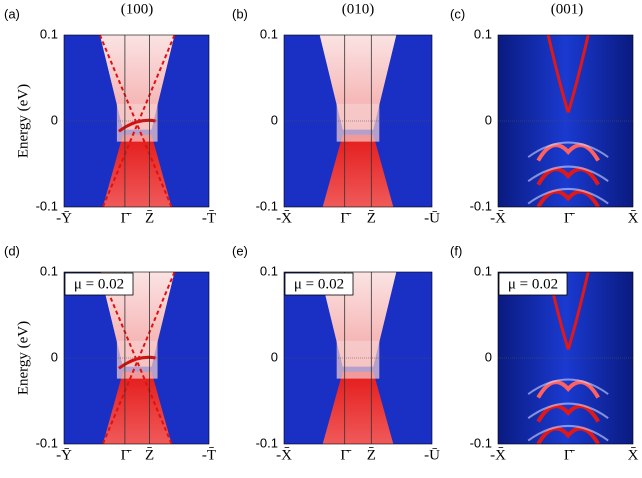  Describe the element at coordinates (240, 13) in the screenshot. I see `panel-label: (b)` at that location.